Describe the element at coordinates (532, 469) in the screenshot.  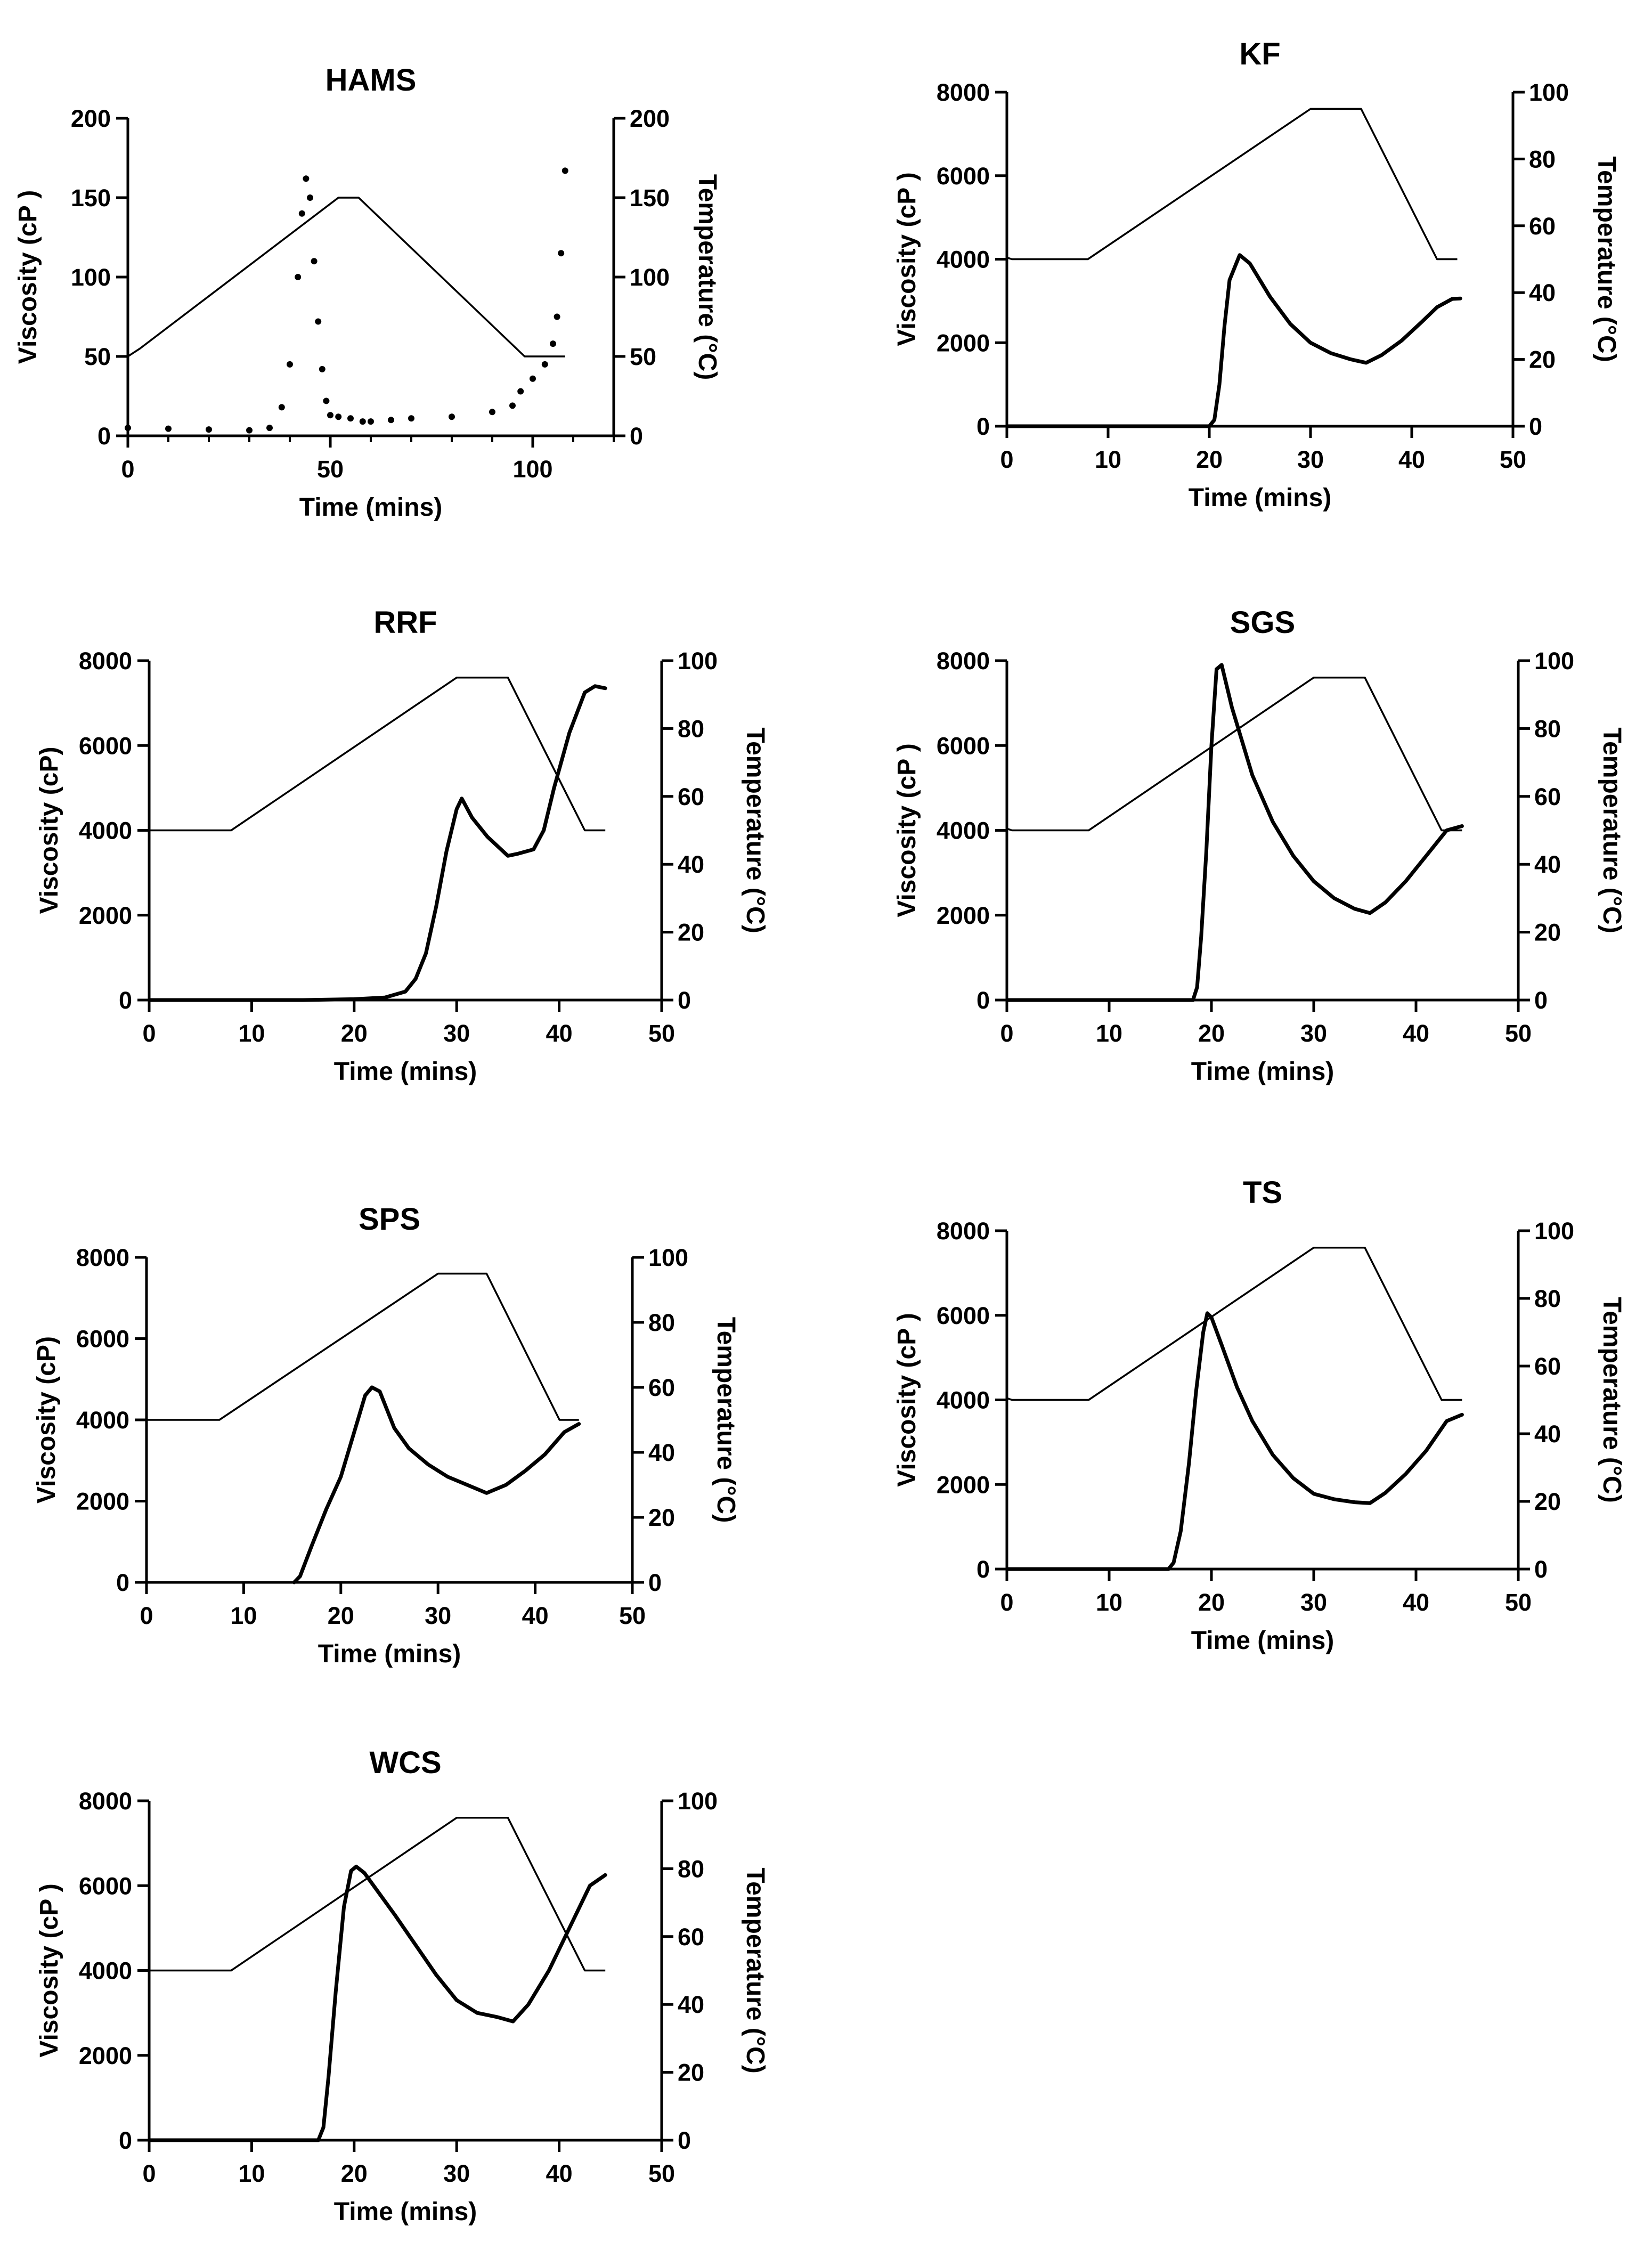
I see `x-tick-label: 100` at that location.